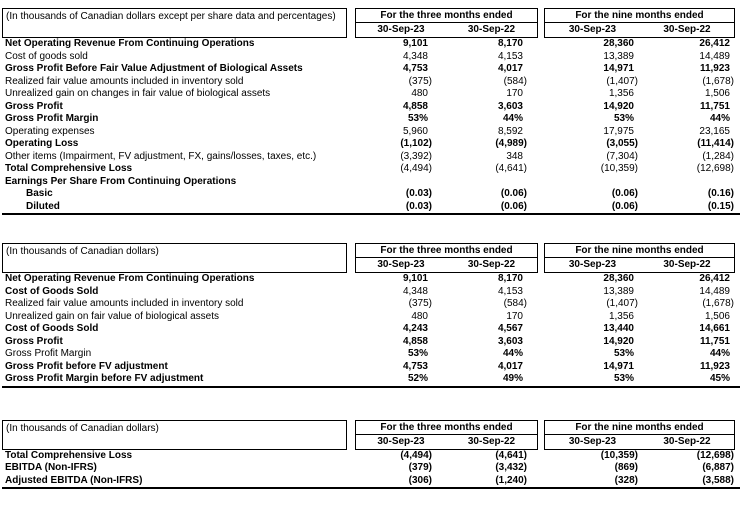 The width and height of the screenshot is (742, 513). What do you see at coordinates (618, 278) in the screenshot?
I see `value-cell: 28,360` at bounding box center [618, 278].